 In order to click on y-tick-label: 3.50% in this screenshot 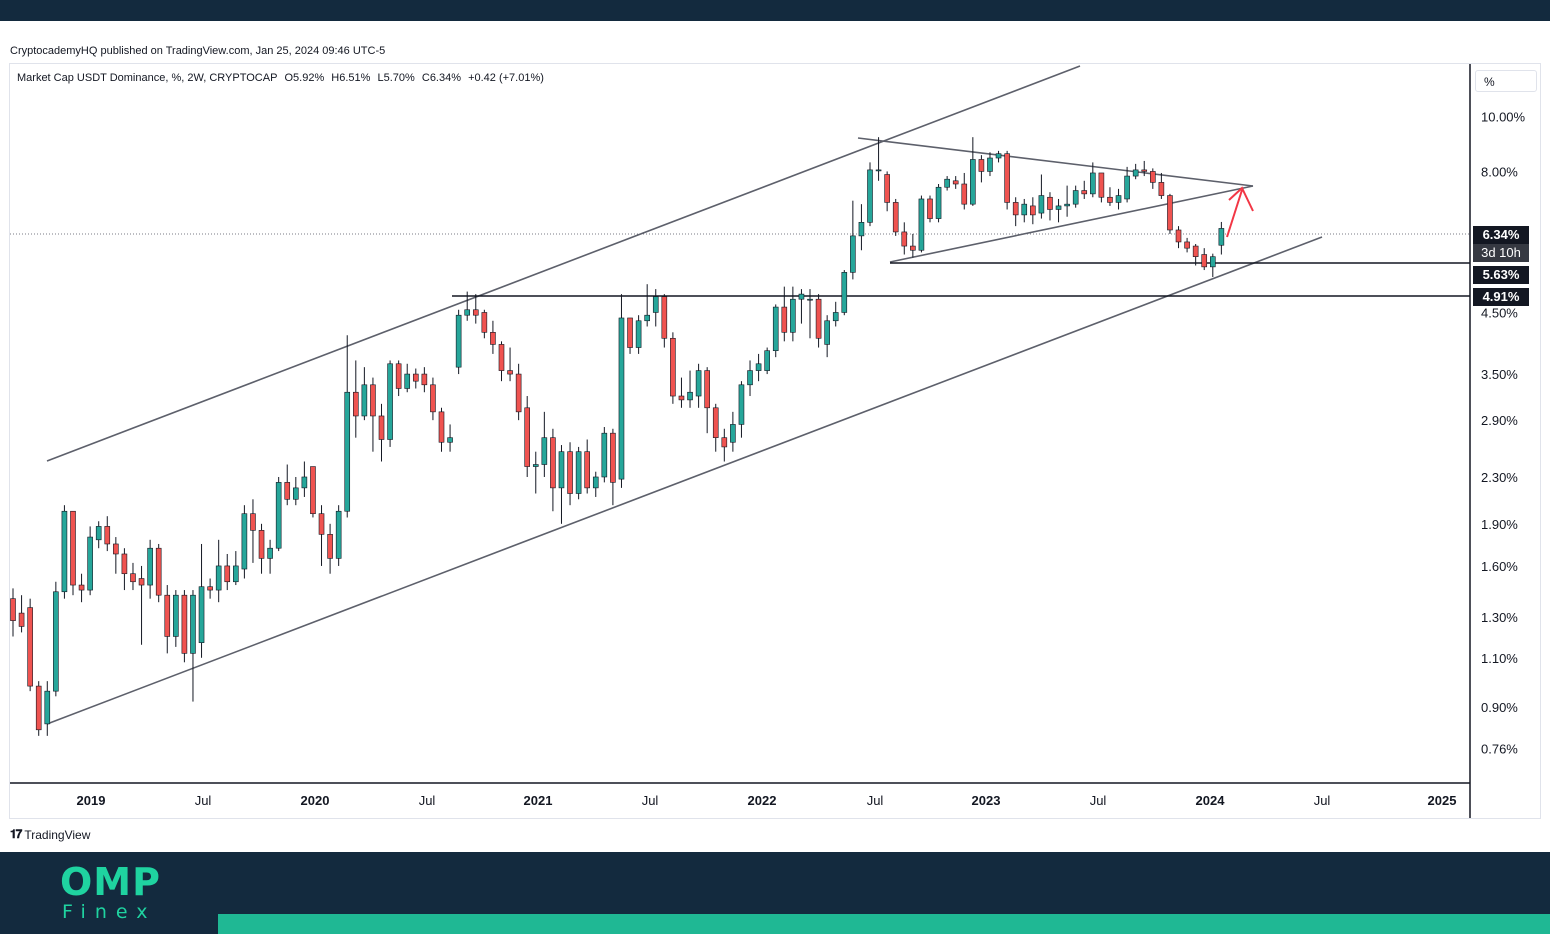, I will do `click(1499, 374)`.